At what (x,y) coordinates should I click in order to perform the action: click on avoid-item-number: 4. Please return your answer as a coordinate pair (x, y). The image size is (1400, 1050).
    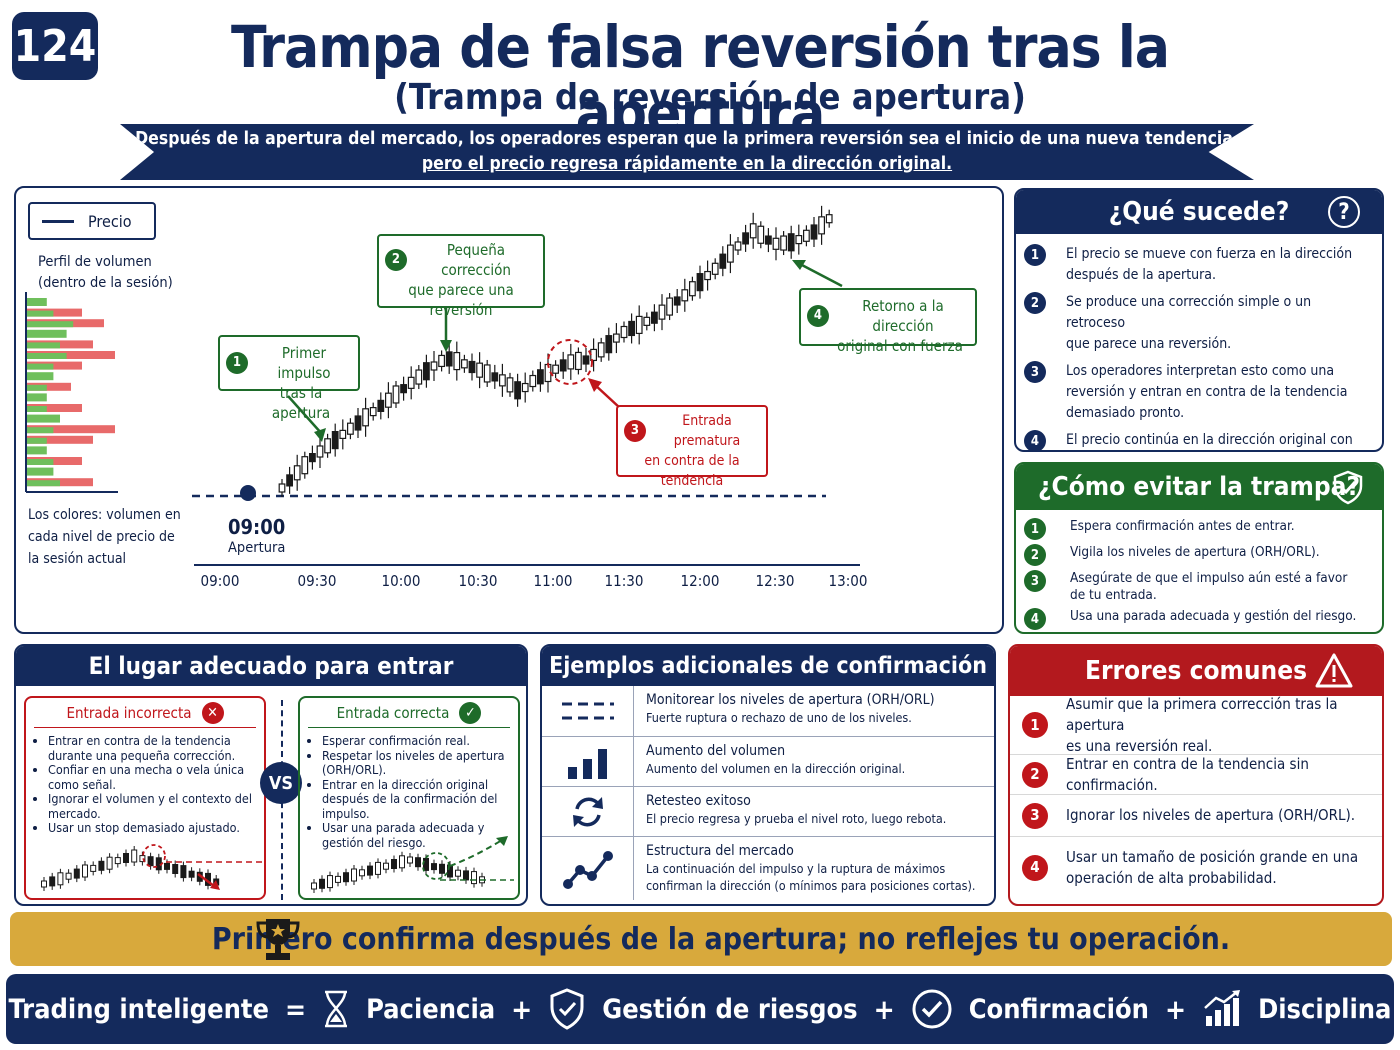
    Looking at the image, I should click on (1035, 619).